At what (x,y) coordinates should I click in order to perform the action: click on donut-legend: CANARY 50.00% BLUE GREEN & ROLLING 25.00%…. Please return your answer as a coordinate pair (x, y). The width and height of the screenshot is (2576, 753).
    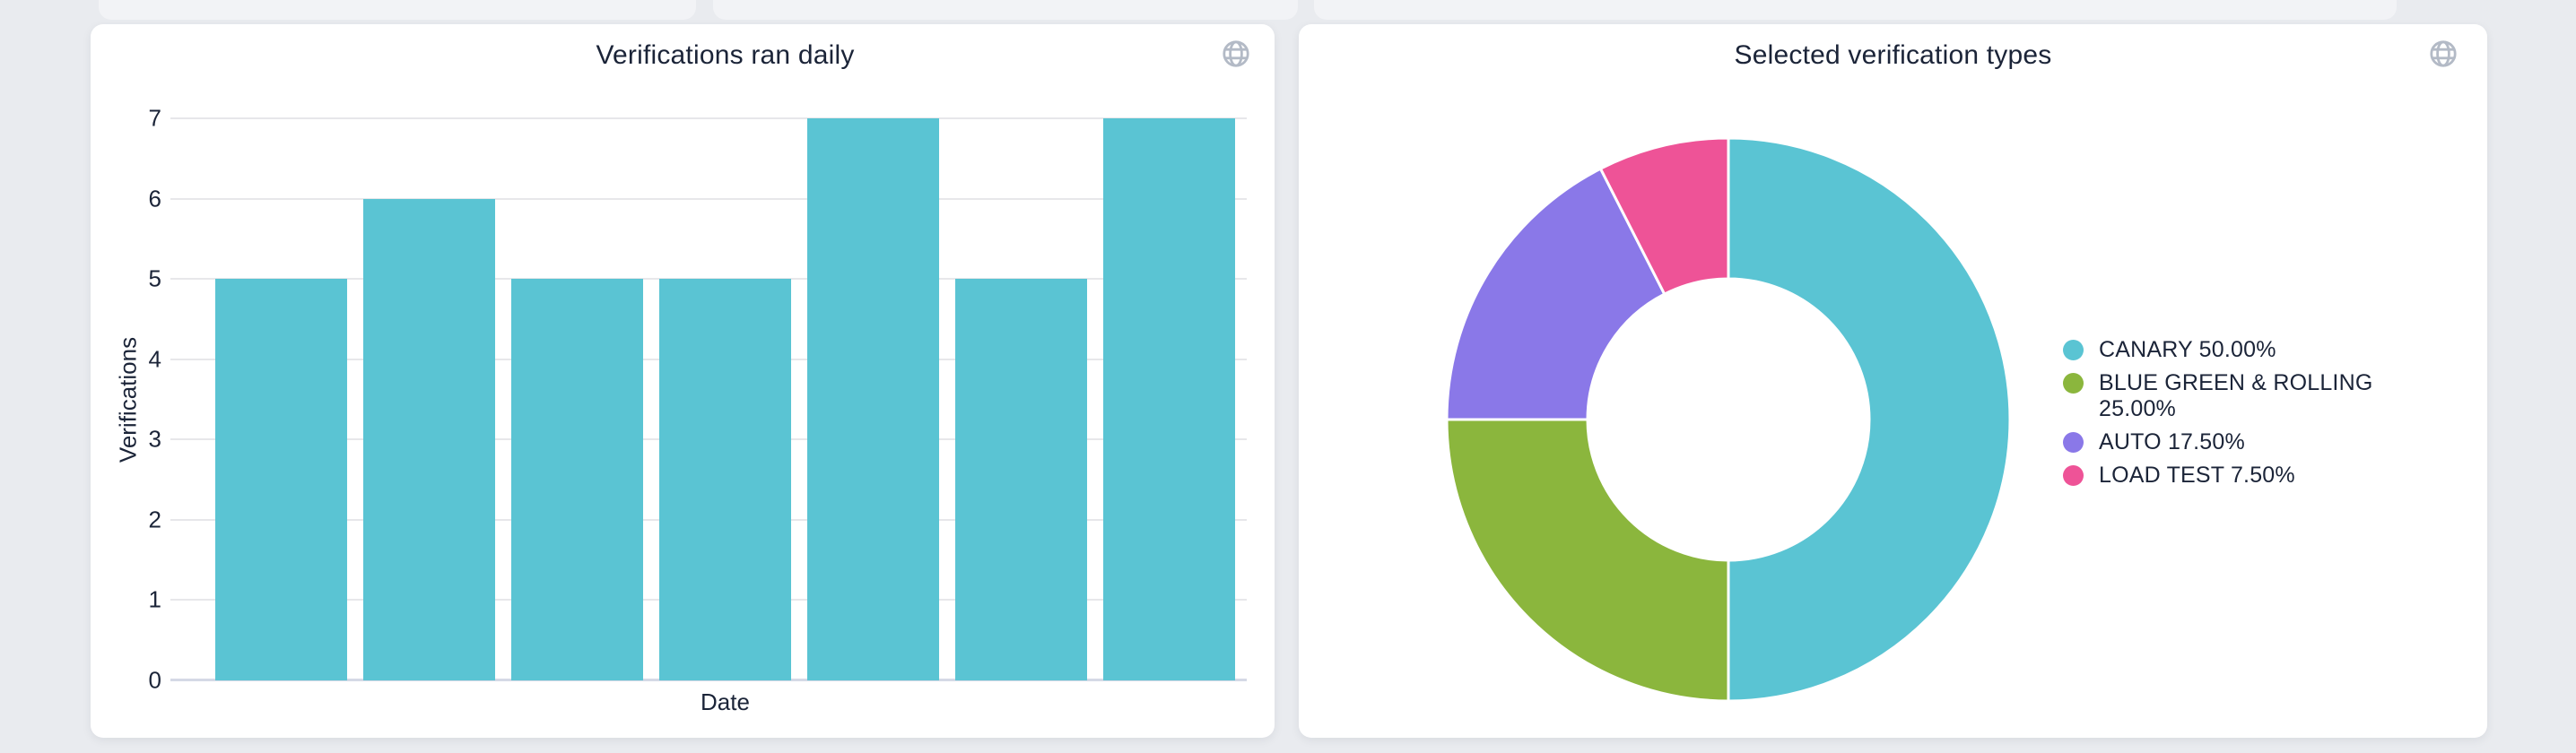
    Looking at the image, I should click on (2229, 416).